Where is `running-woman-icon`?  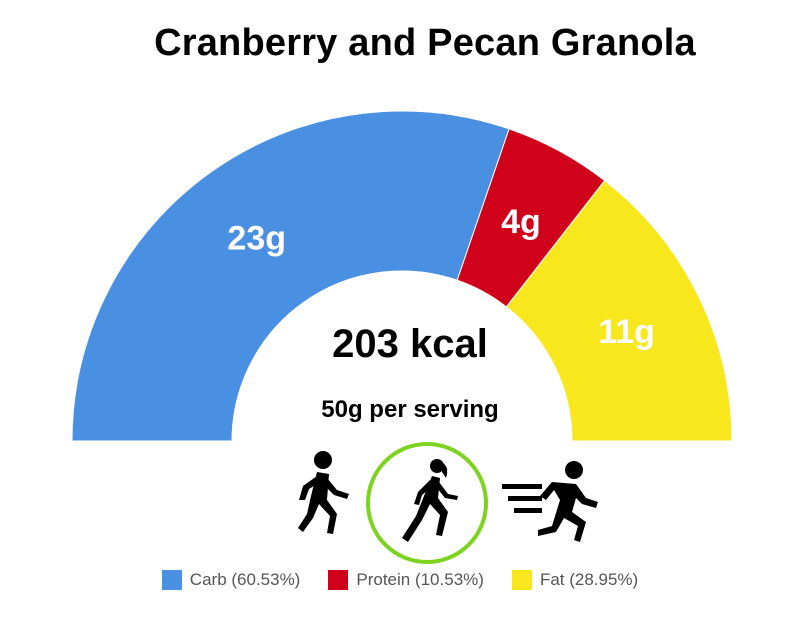 running-woman-icon is located at coordinates (427, 503).